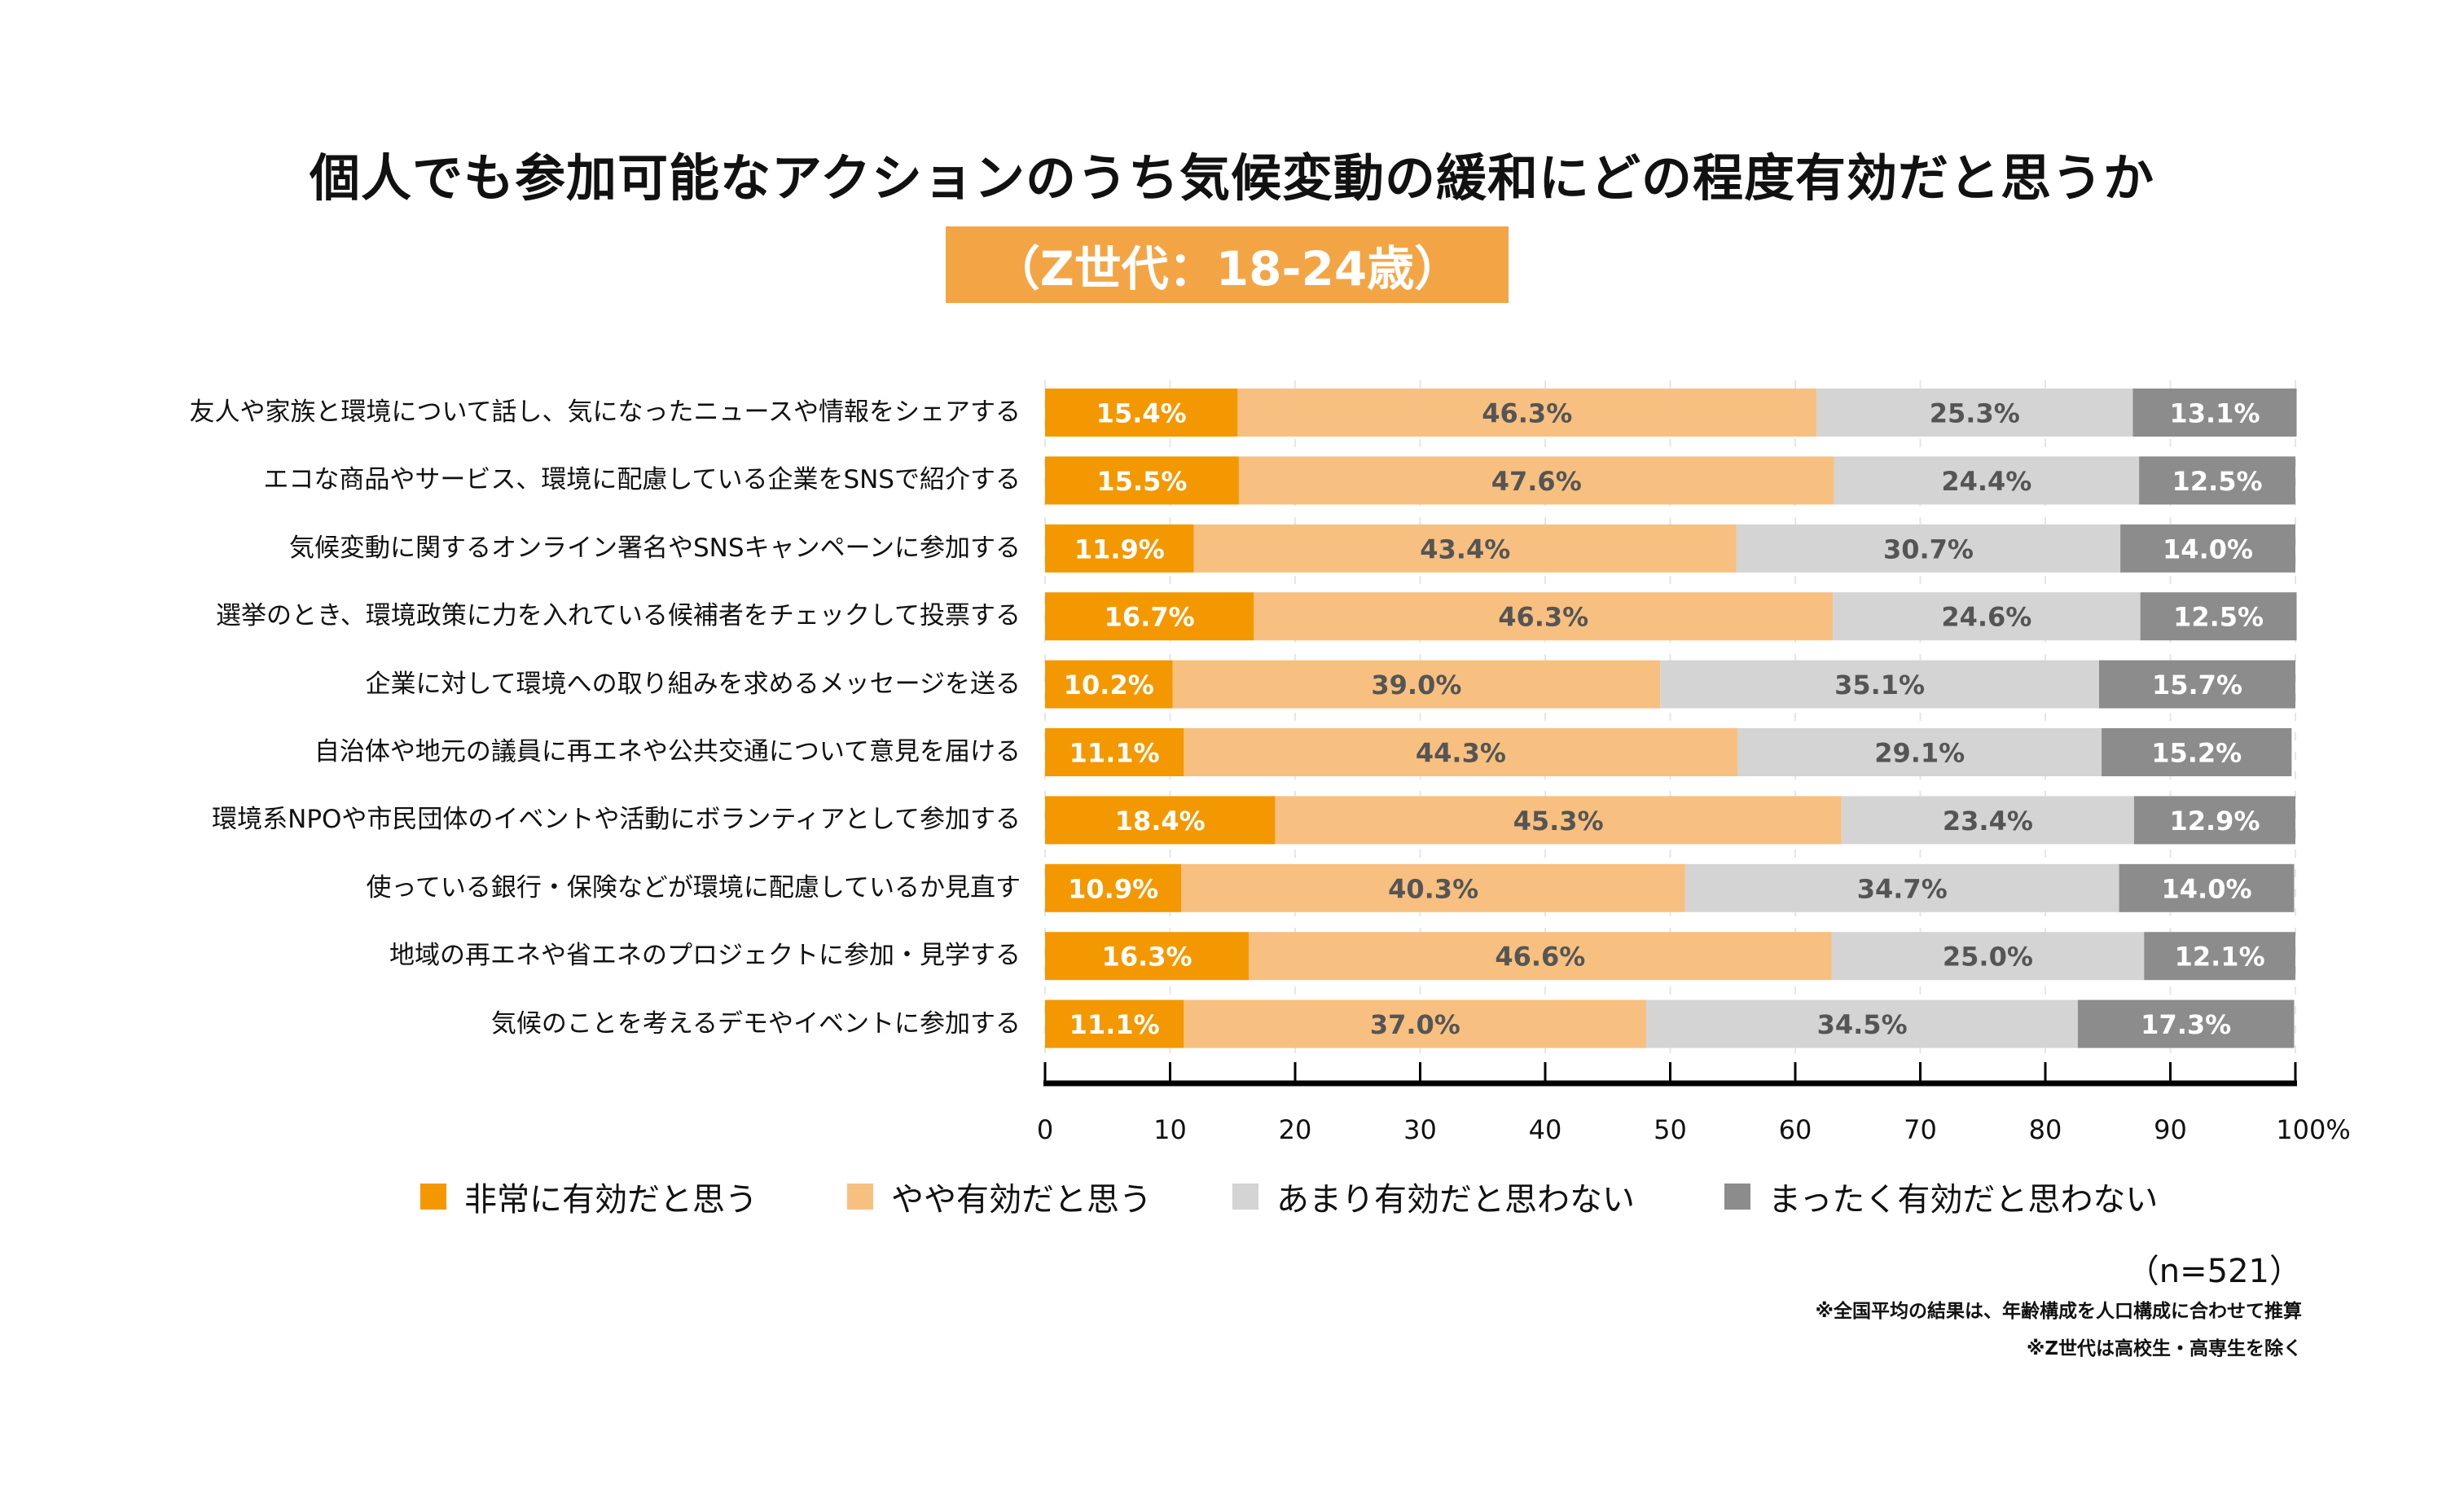  I want to click on x-tick-label: 60, so click(1795, 1129).